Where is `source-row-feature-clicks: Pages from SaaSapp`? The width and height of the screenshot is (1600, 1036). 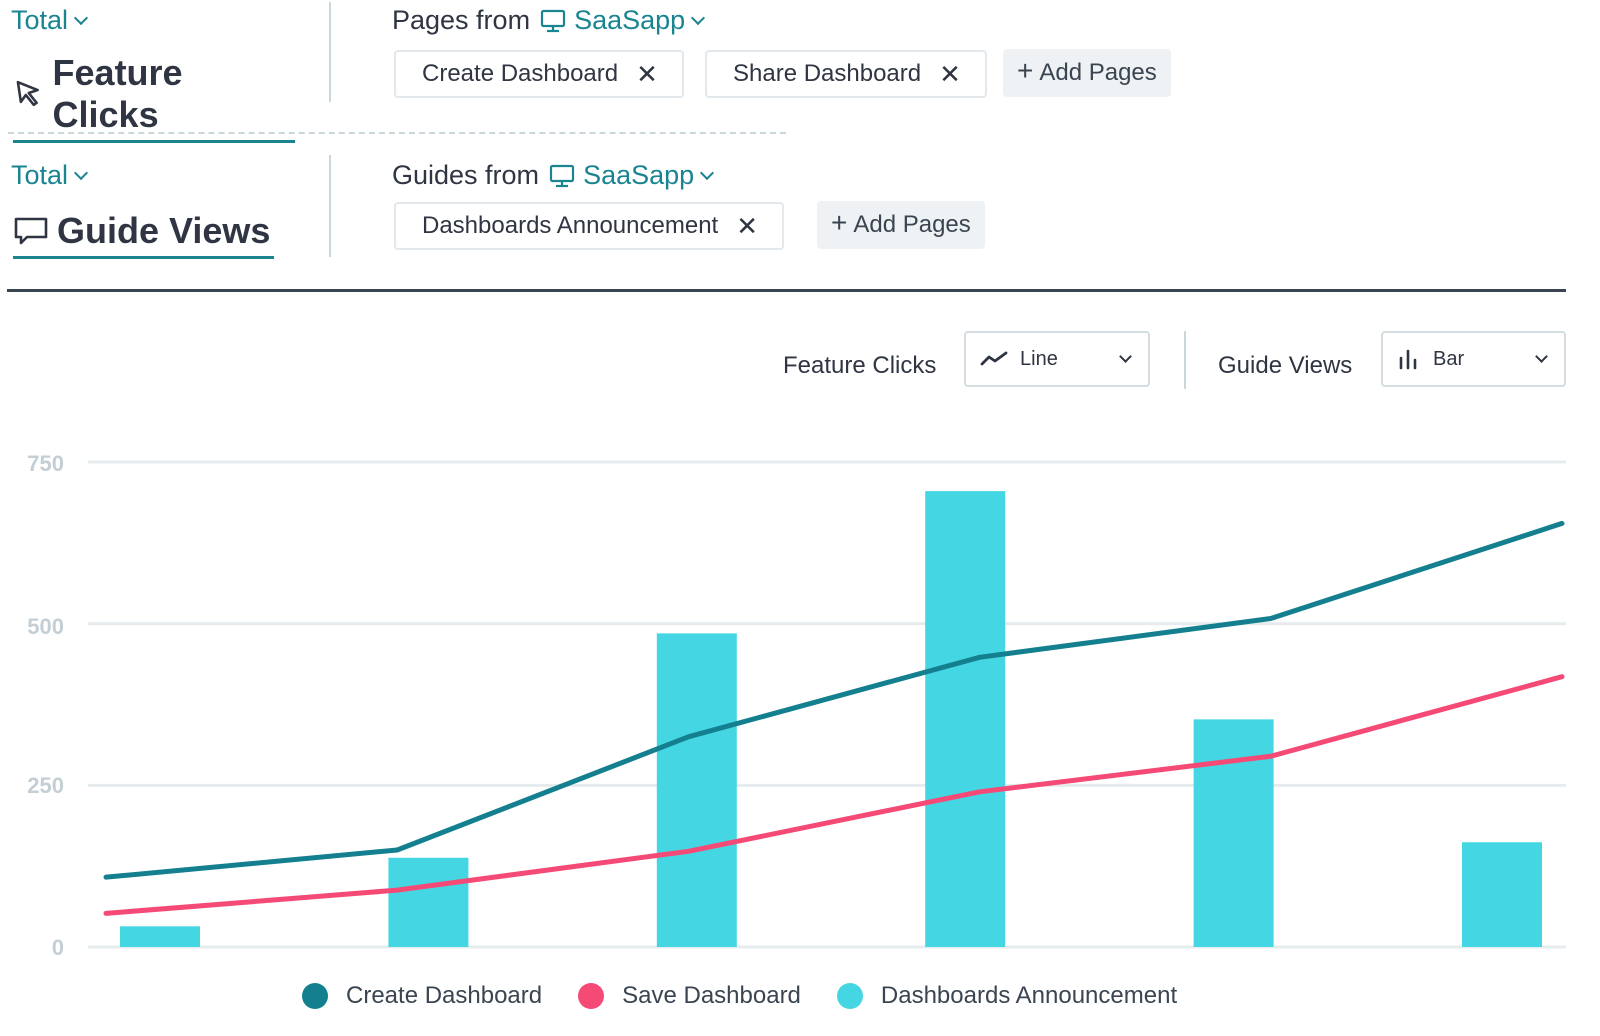
source-row-feature-clicks: Pages from SaaSapp is located at coordinates (549, 20).